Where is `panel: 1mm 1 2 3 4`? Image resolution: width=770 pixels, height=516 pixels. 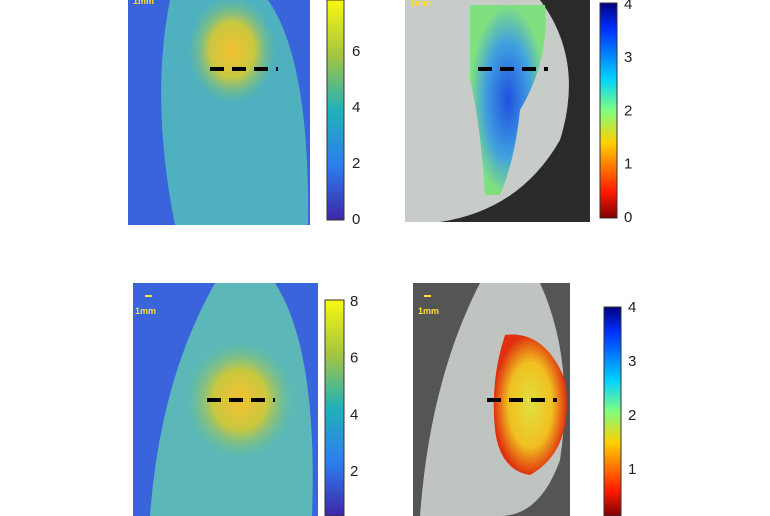 panel: 1mm 1 2 3 4 is located at coordinates (524, 399).